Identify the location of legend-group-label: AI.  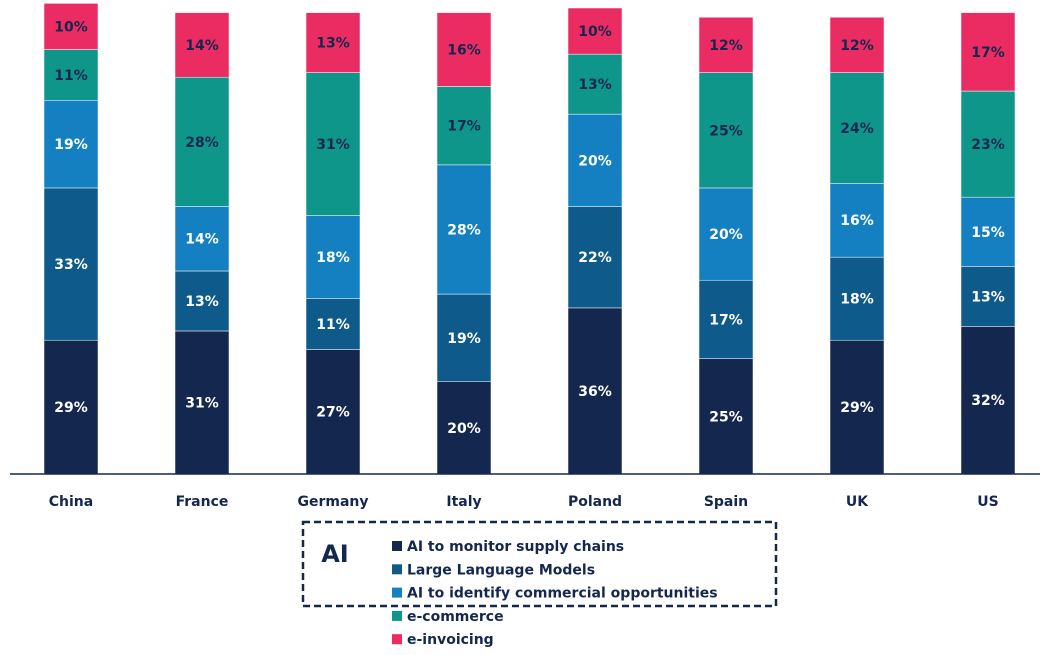
(335, 554).